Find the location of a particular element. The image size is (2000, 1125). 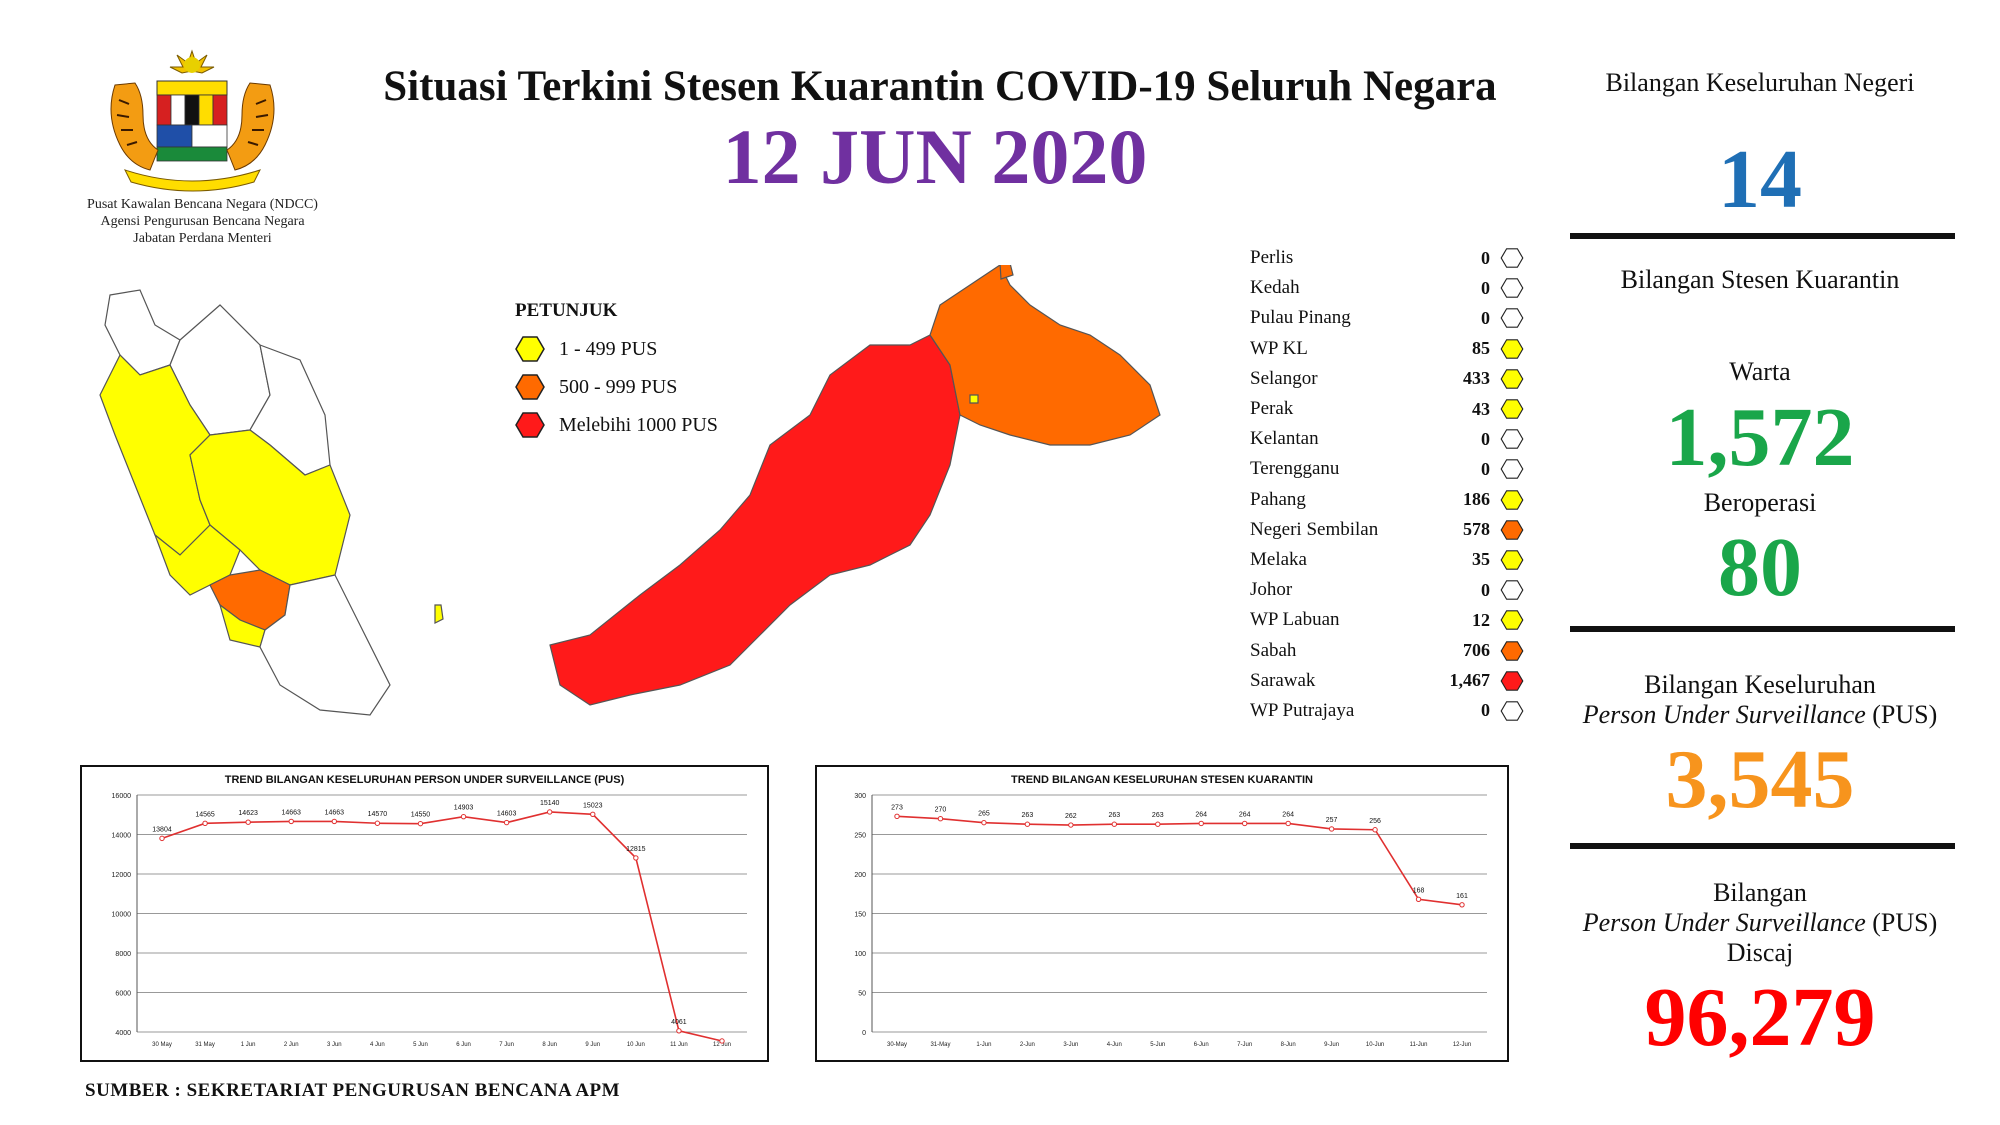

y-tick-label: 14000 is located at coordinates (122, 836).